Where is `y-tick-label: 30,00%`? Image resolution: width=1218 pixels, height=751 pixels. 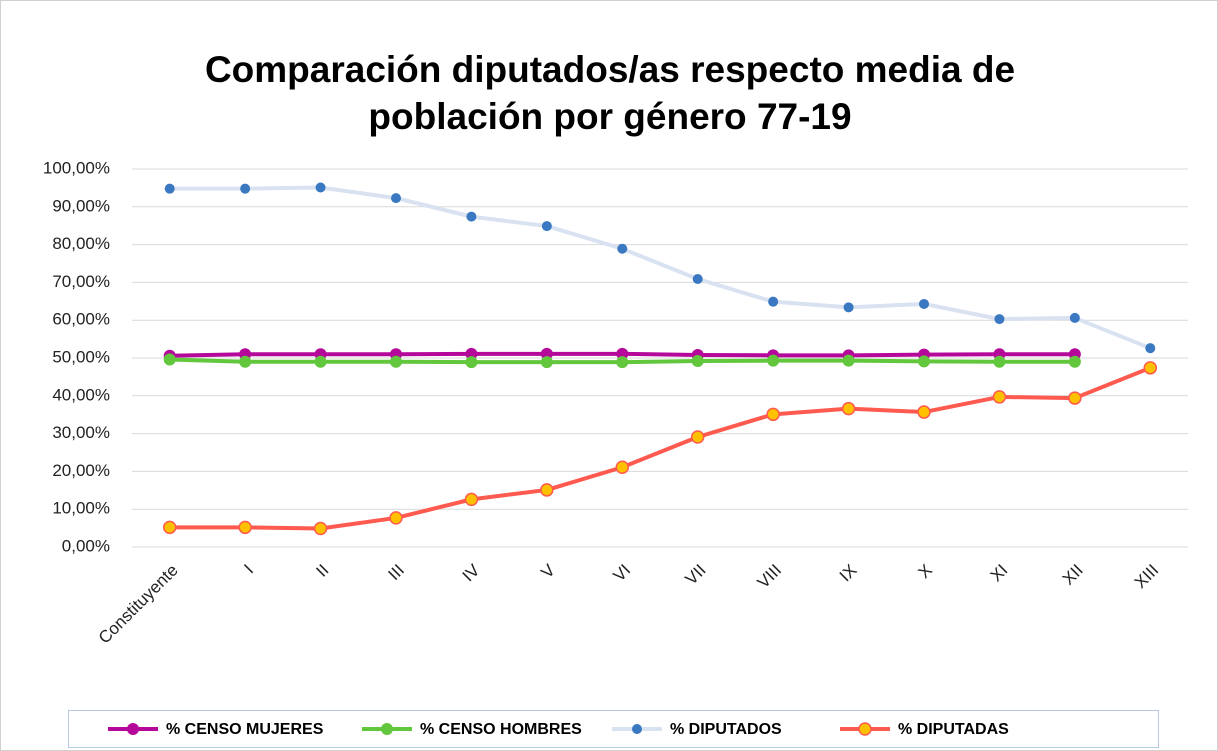 y-tick-label: 30,00% is located at coordinates (81, 432).